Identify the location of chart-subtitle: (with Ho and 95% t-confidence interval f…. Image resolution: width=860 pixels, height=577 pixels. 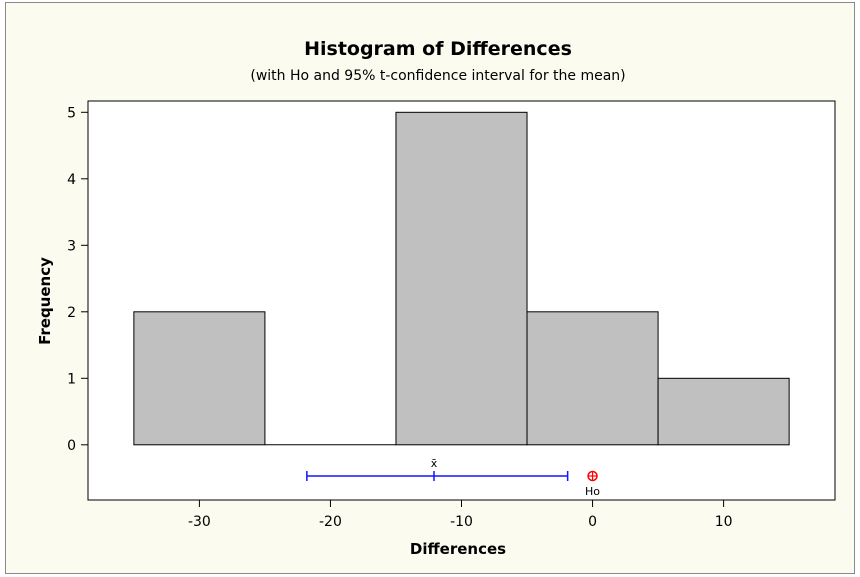
(437, 76).